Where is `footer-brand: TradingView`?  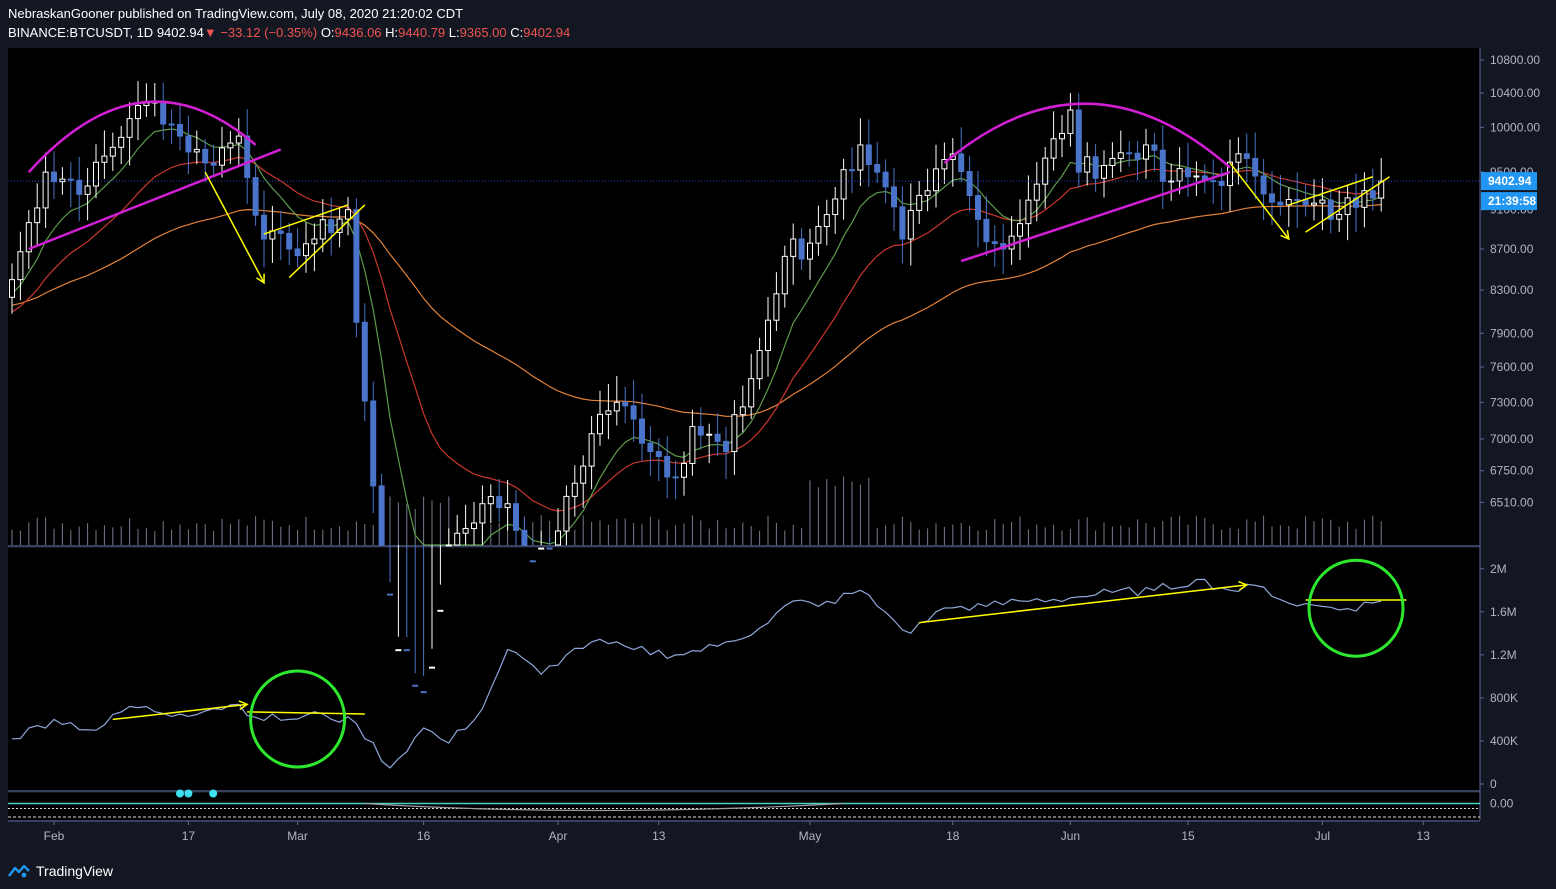 footer-brand: TradingView is located at coordinates (60, 871).